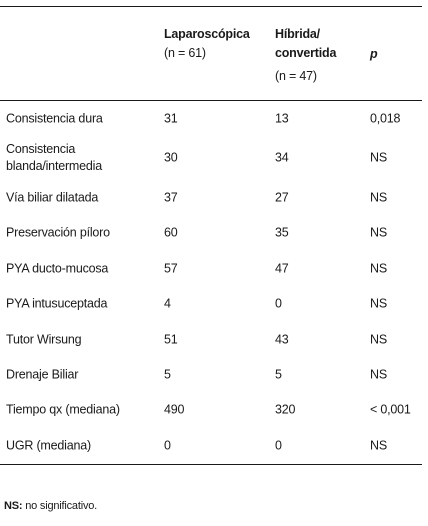 This screenshot has width=428, height=526. I want to click on header-laparoscopica: Laparoscópica (n = 61), so click(207, 44).